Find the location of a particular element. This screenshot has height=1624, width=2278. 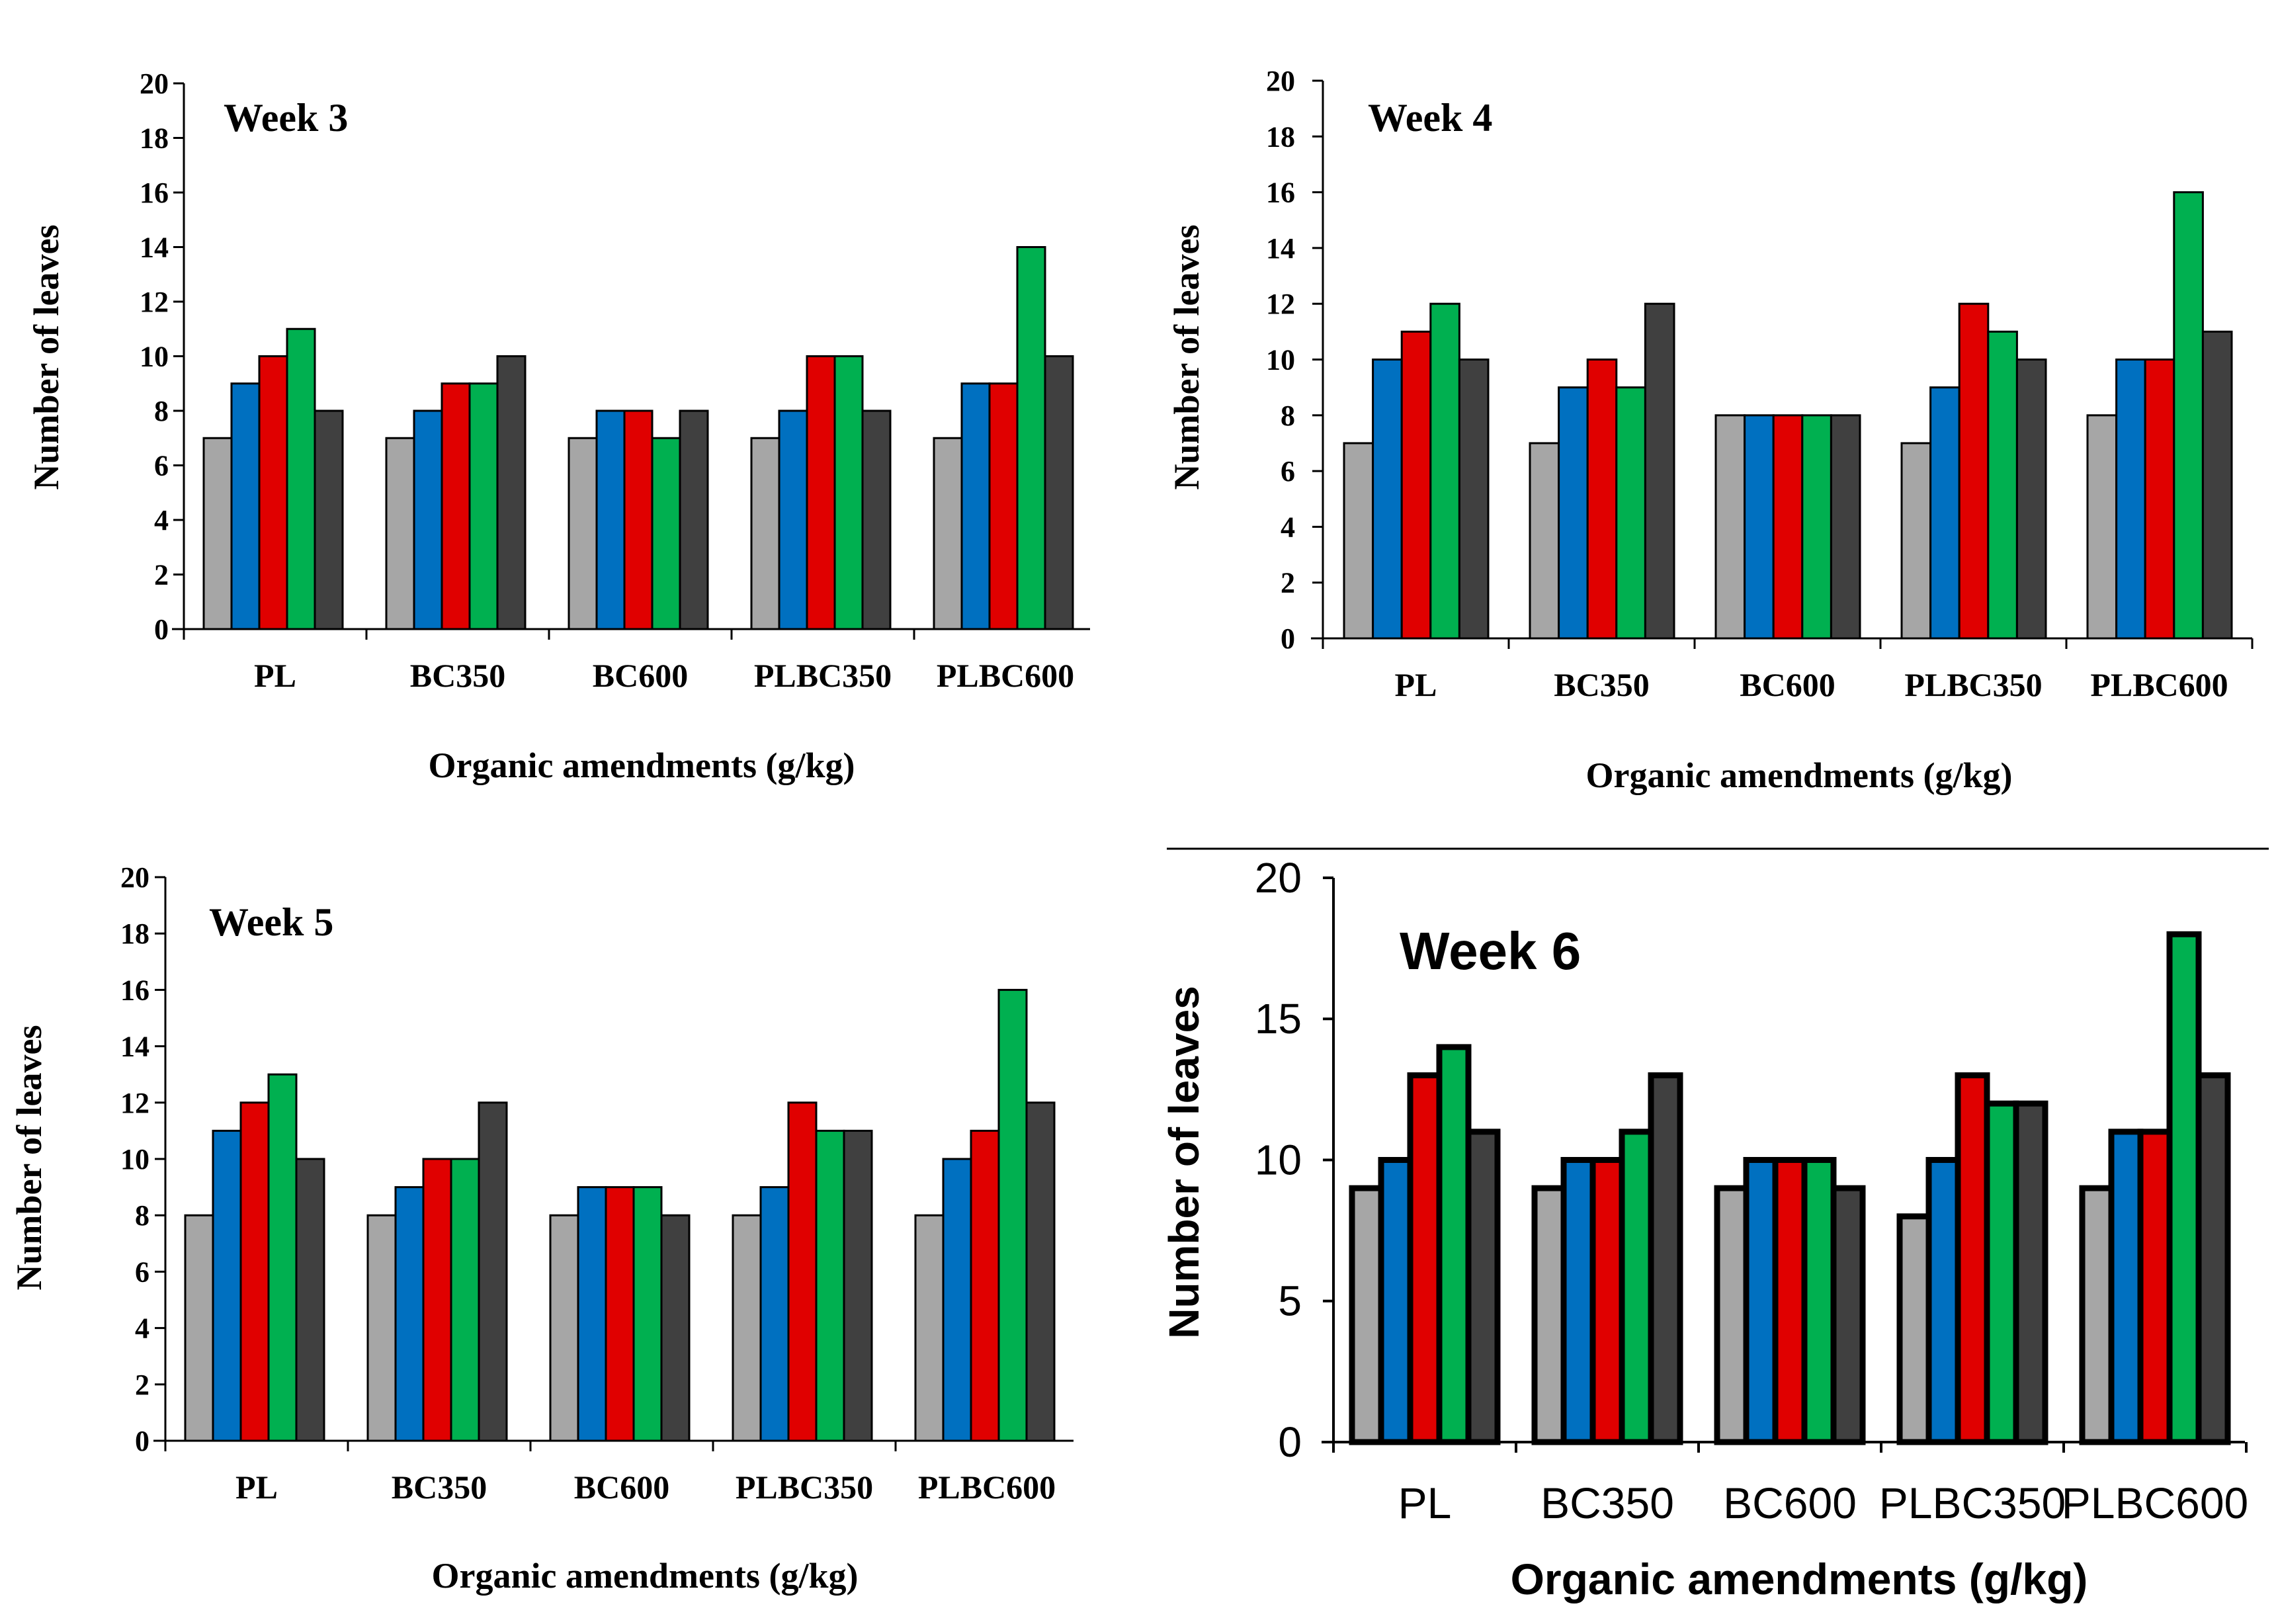

chart-title: Week 5 is located at coordinates (271, 922).